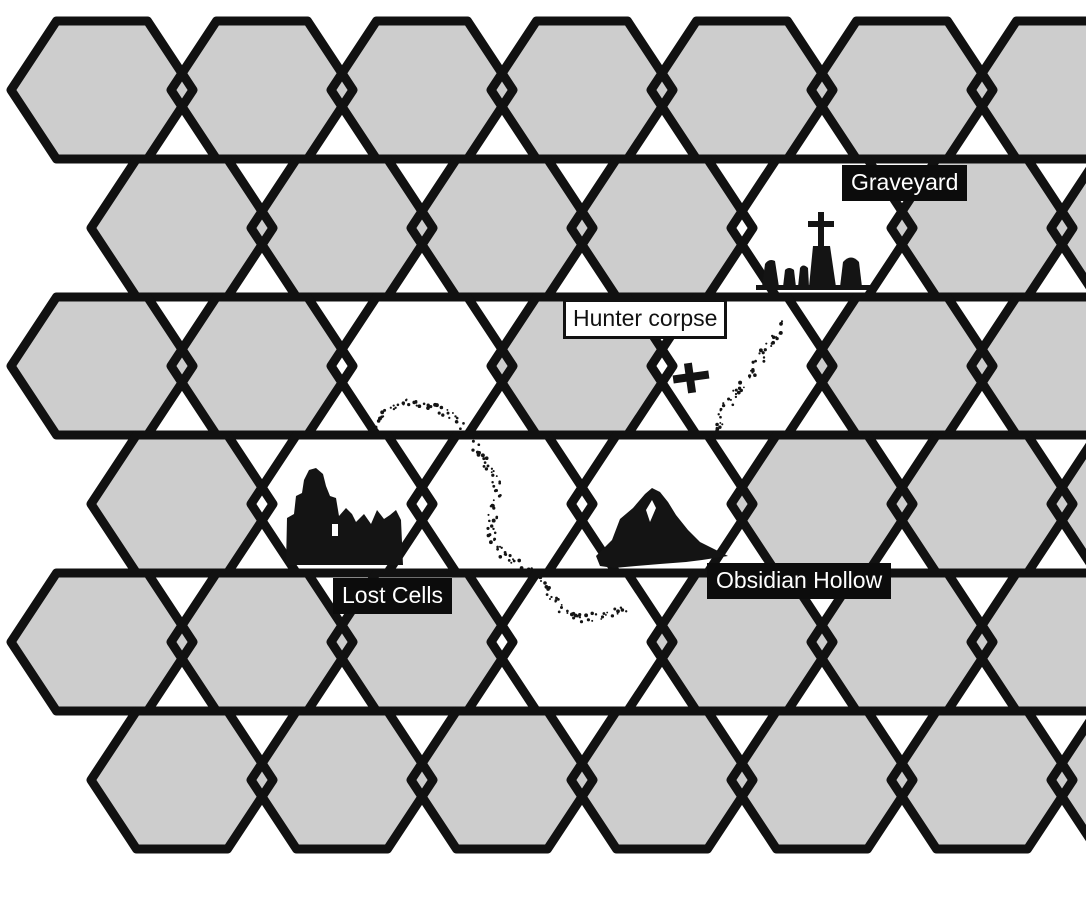 This screenshot has width=1086, height=900. I want to click on mountain-icon, so click(662, 528).